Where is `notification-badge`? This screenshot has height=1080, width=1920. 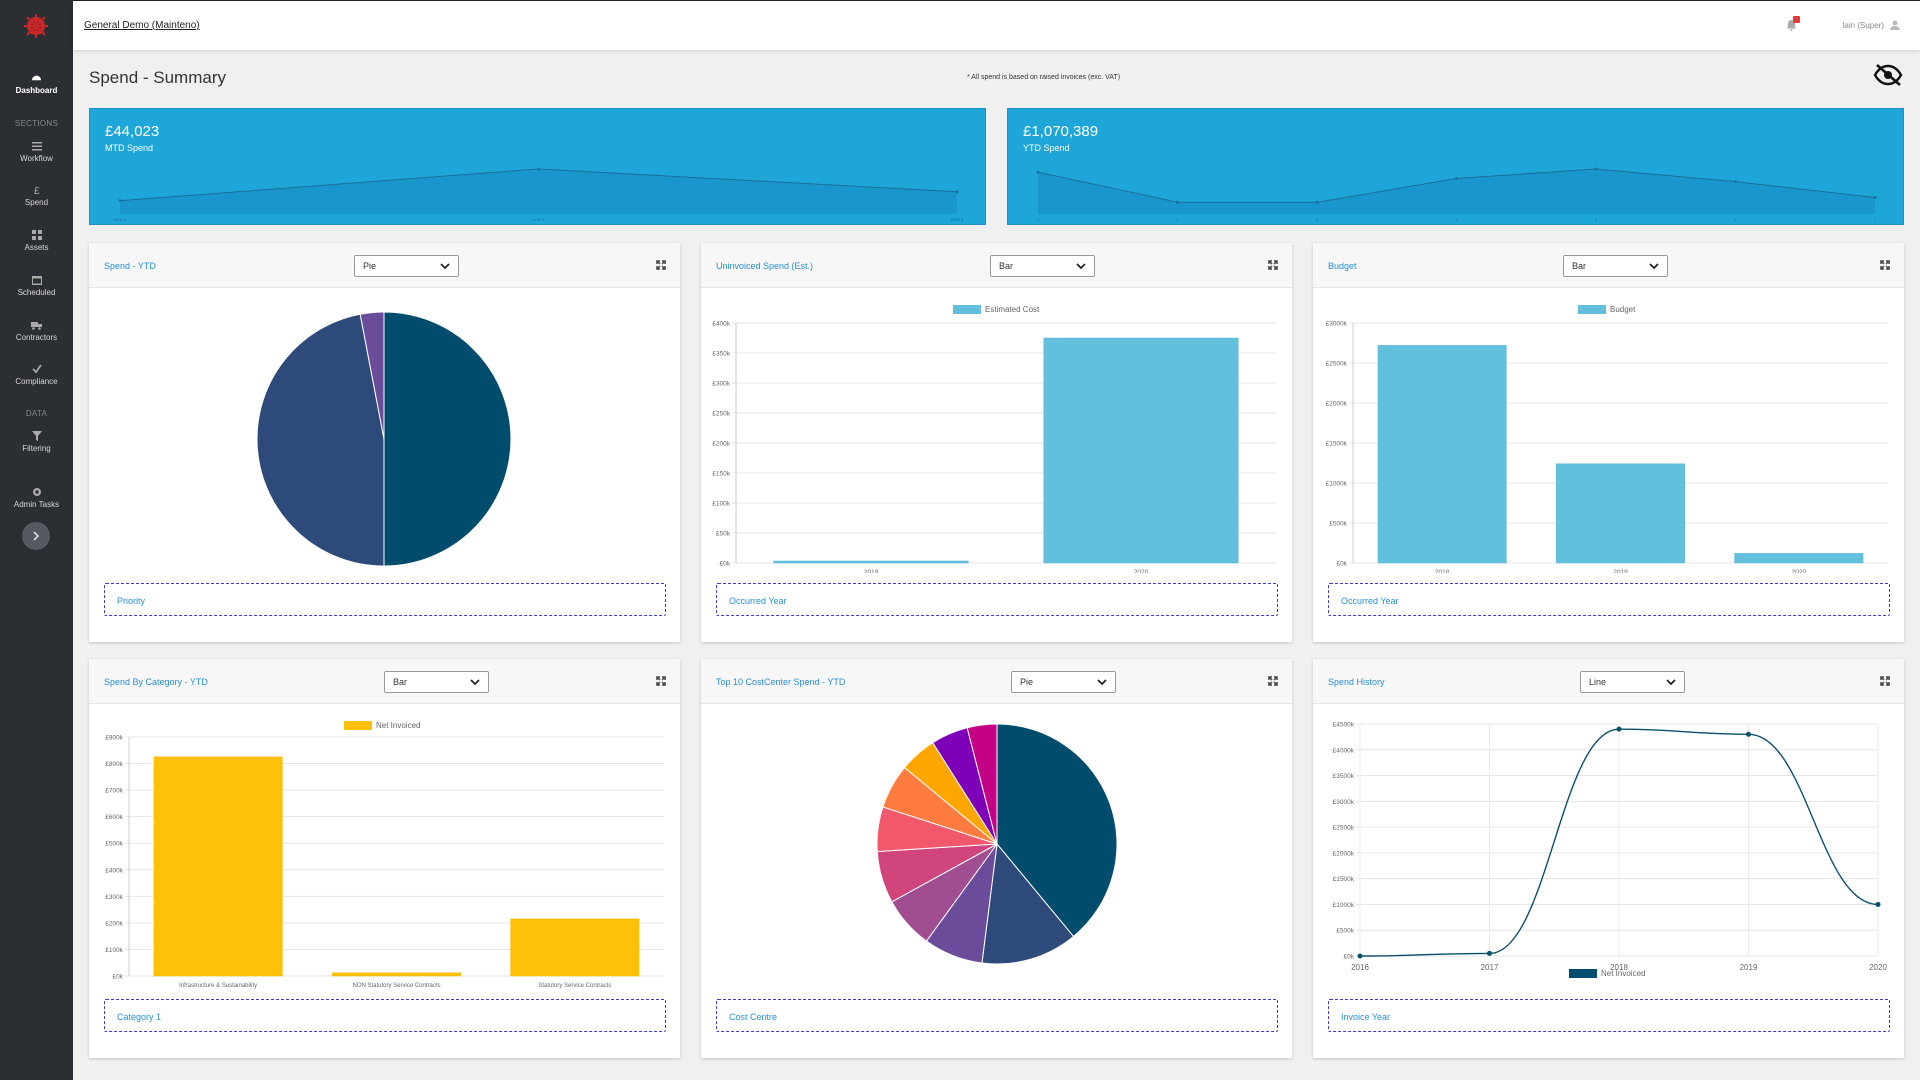
notification-badge is located at coordinates (1796, 19).